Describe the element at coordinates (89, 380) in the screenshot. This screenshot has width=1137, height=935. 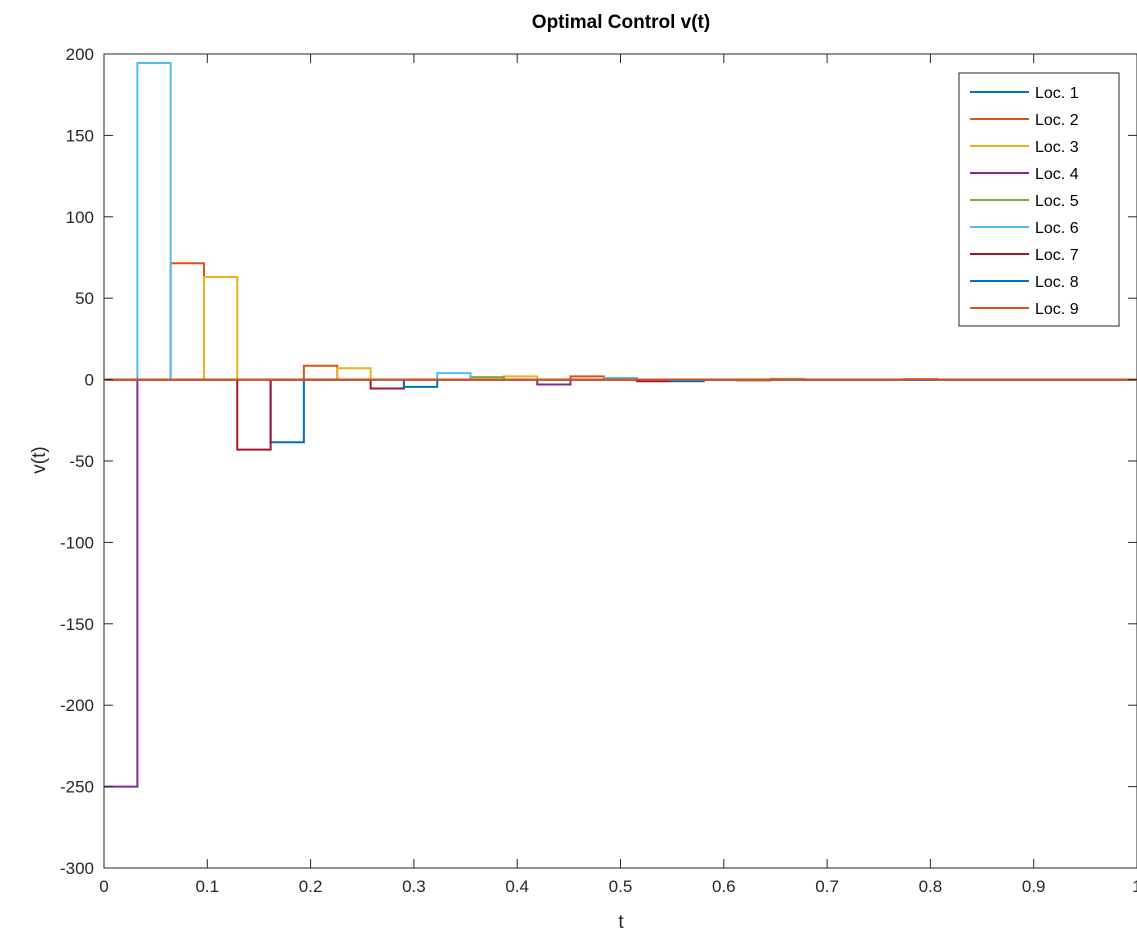
I see `y-tick-label: 0` at that location.